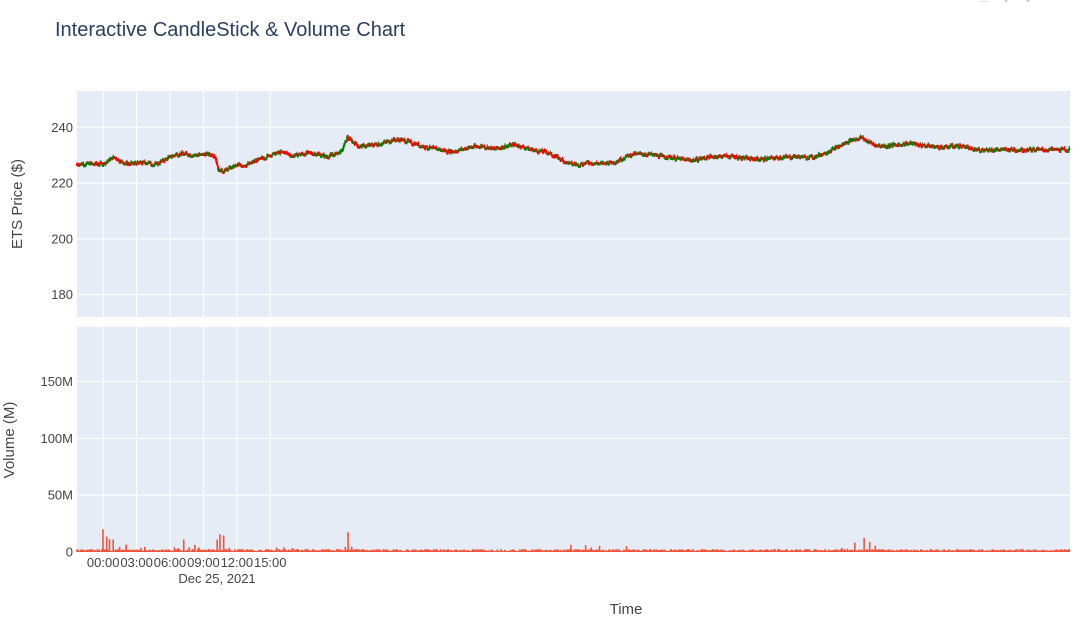 This screenshot has height=622, width=1077. Describe the element at coordinates (573, 540) in the screenshot. I see `volume-bars` at that location.